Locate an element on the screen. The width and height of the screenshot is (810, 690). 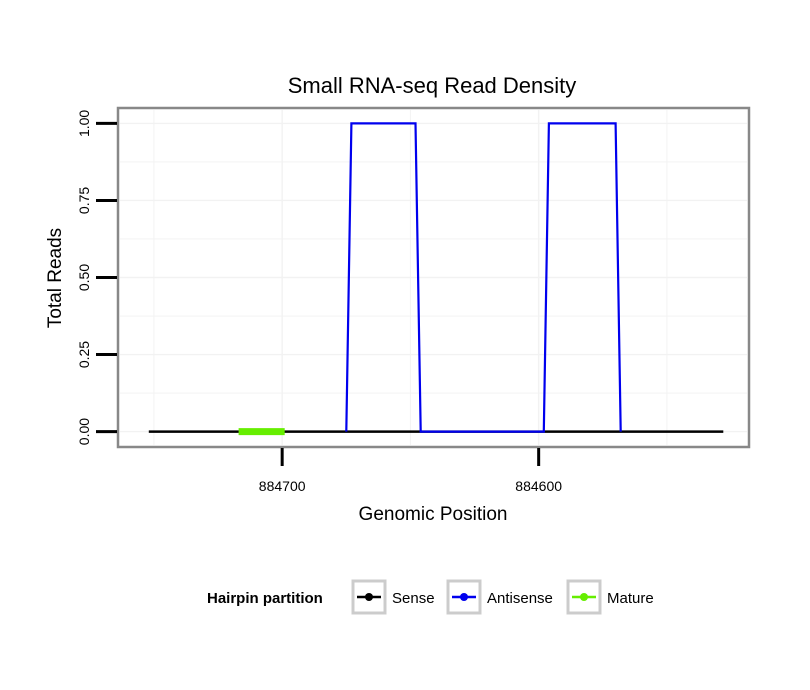
chart-title: Small RNA-seq Read Density is located at coordinates (432, 85).